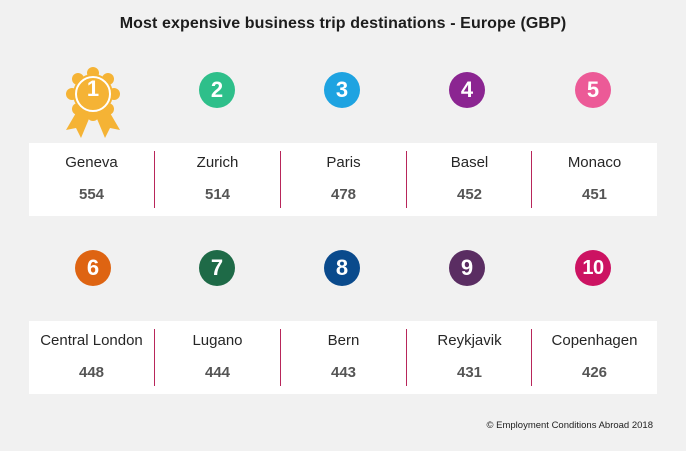  I want to click on cost-value: 443, so click(343, 372).